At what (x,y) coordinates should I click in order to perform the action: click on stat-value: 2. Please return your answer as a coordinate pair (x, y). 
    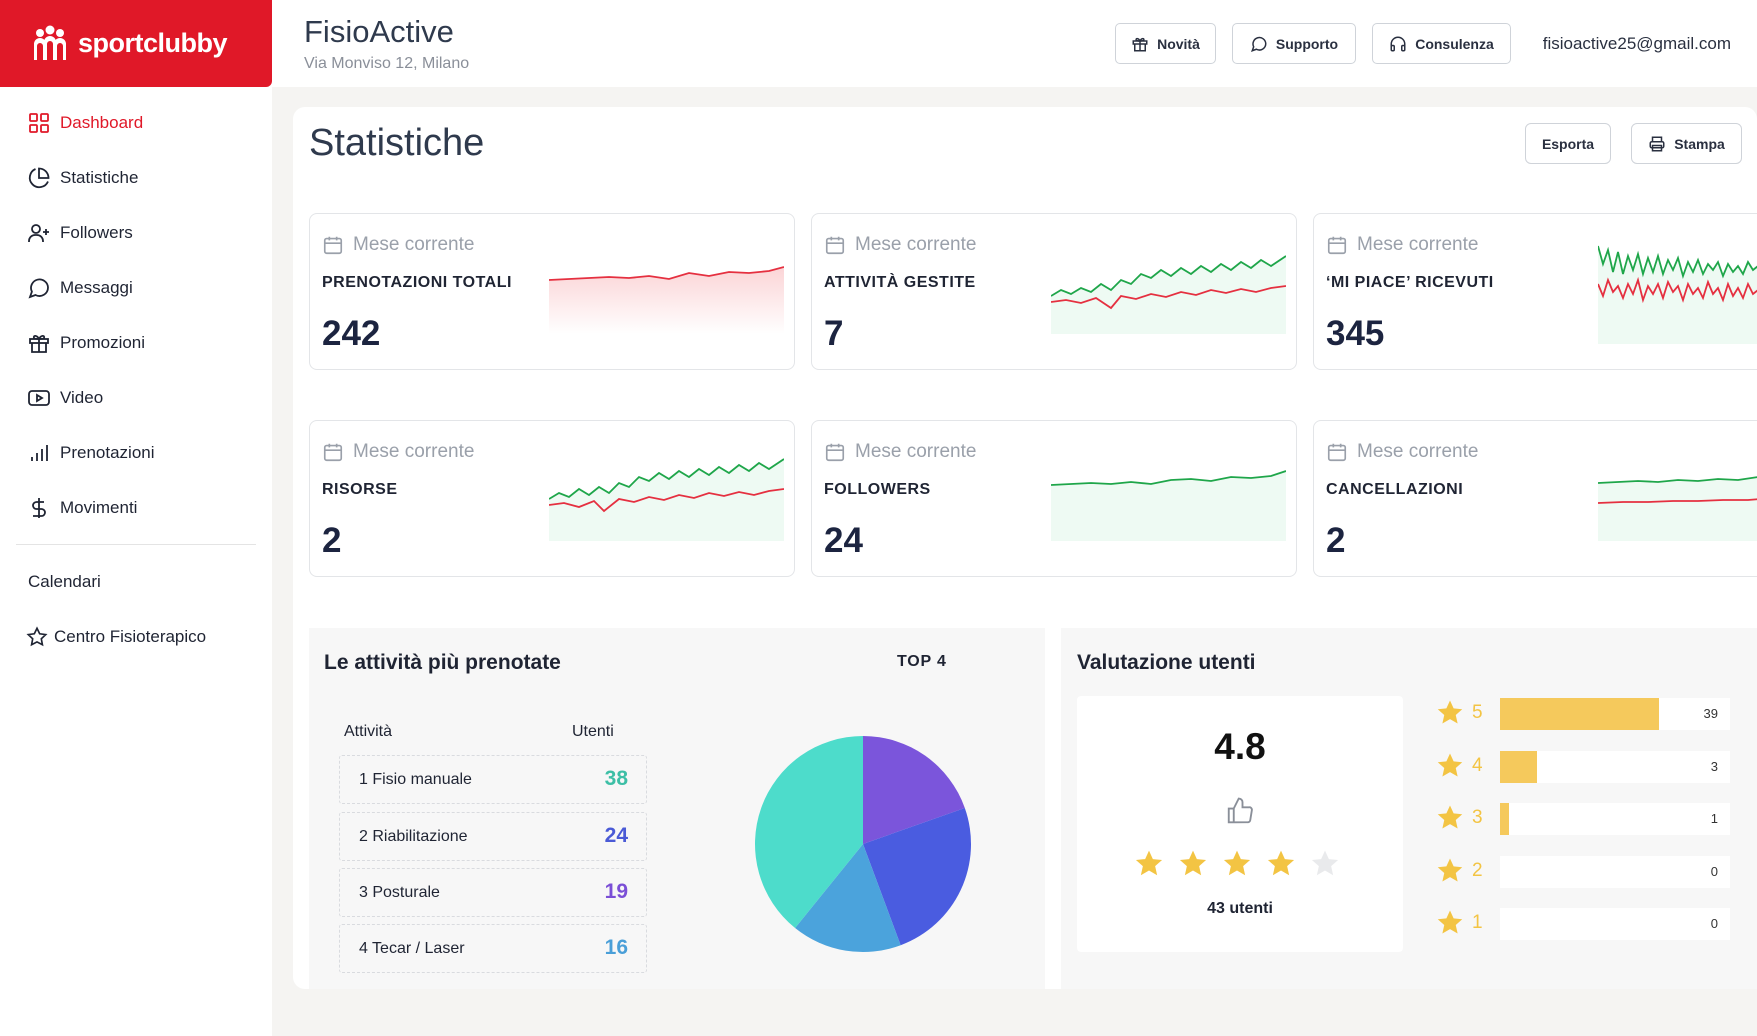
    Looking at the image, I should click on (1336, 540).